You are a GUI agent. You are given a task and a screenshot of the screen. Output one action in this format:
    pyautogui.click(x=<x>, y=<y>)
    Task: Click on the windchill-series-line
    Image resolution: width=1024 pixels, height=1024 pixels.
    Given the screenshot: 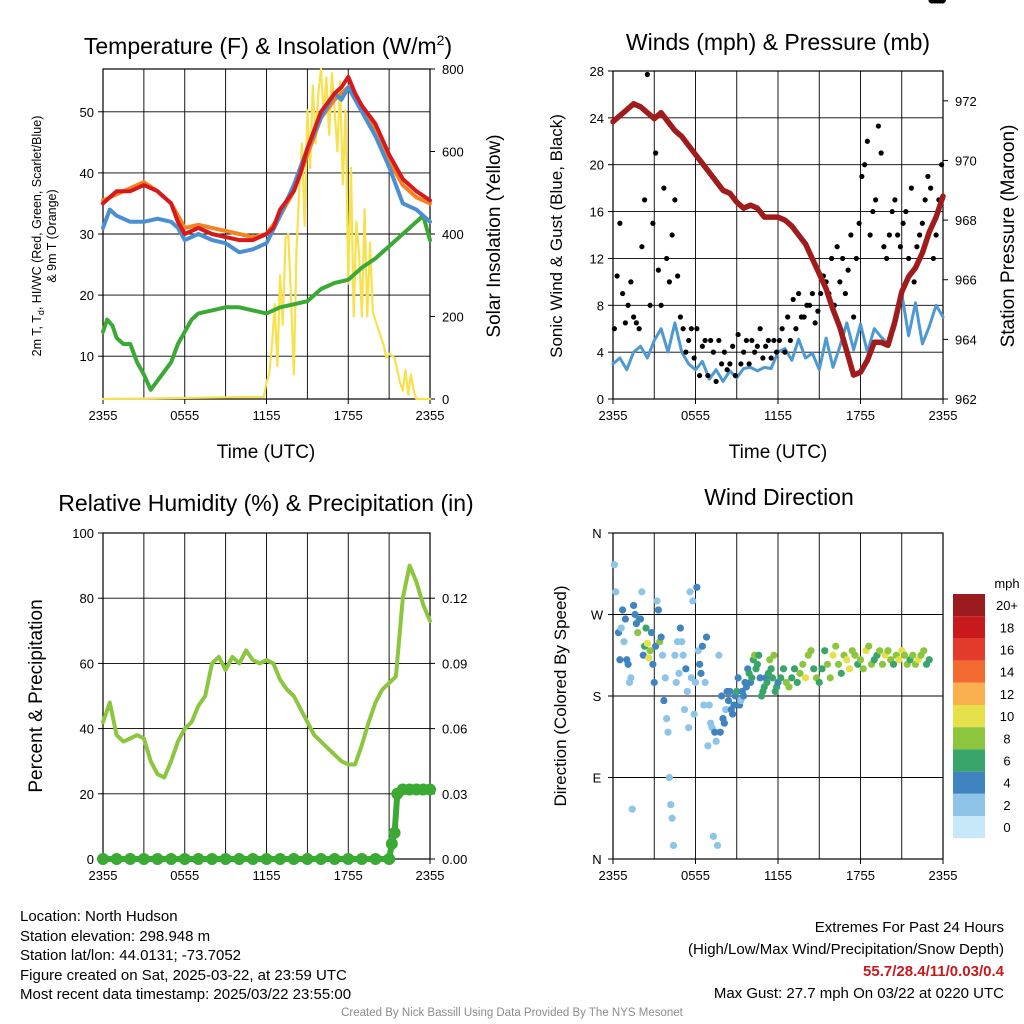 What is the action you would take?
    pyautogui.click(x=266, y=170)
    